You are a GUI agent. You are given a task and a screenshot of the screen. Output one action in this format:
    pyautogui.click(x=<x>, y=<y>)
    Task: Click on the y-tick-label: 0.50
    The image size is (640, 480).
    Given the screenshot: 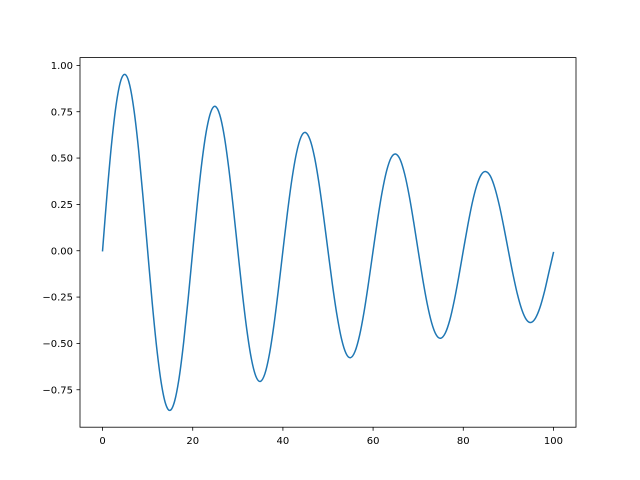 What is the action you would take?
    pyautogui.click(x=62, y=159)
    